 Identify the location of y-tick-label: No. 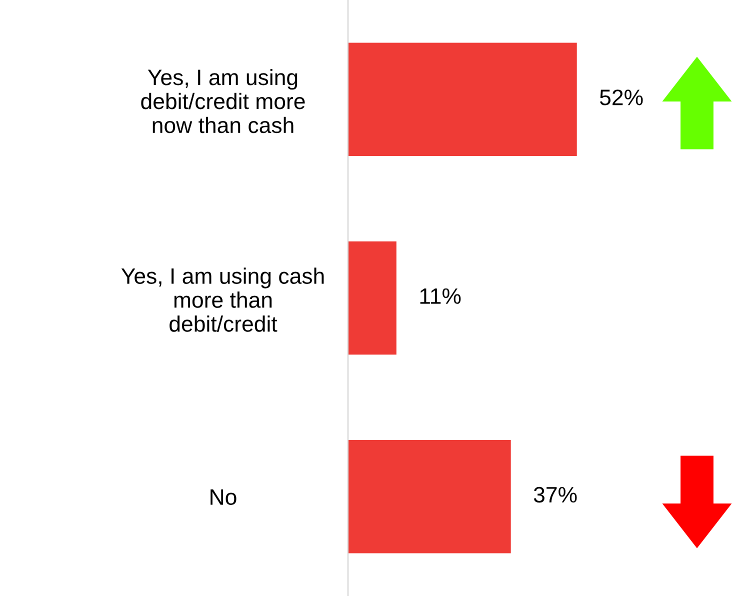
(223, 497).